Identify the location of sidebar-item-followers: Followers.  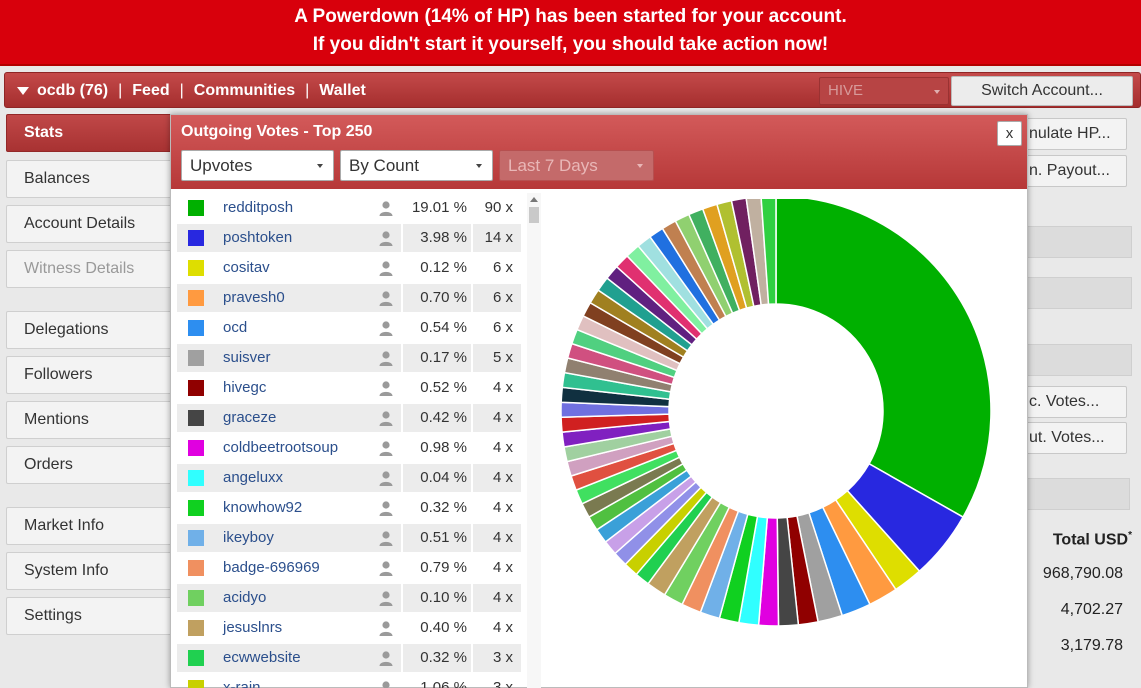
(91, 375).